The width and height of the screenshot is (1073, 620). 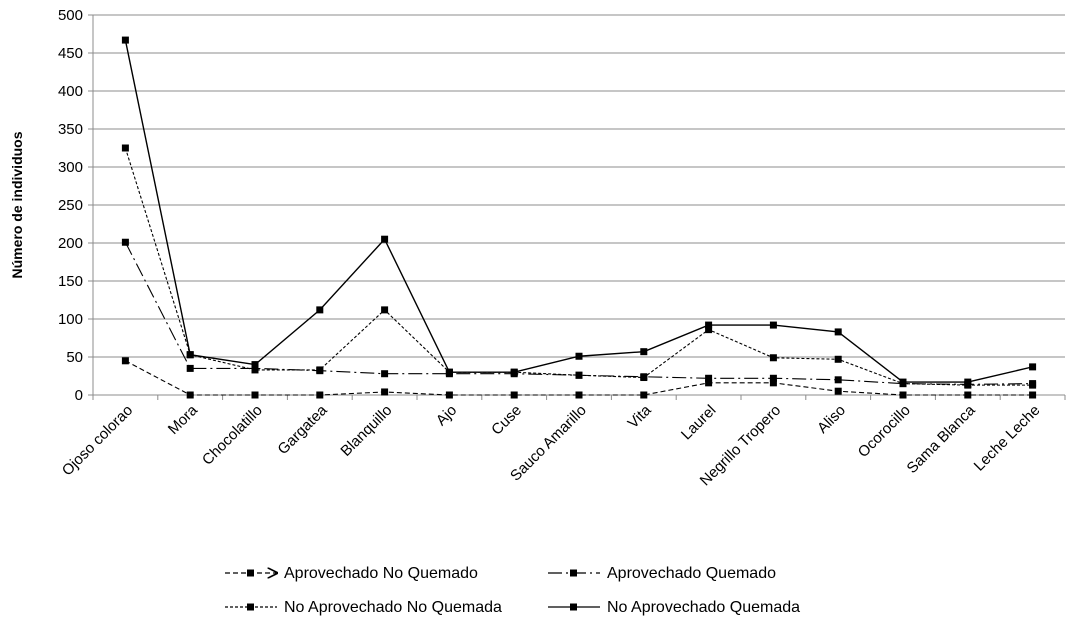 What do you see at coordinates (699, 423) in the screenshot?
I see `x-tick-label: Laurel` at bounding box center [699, 423].